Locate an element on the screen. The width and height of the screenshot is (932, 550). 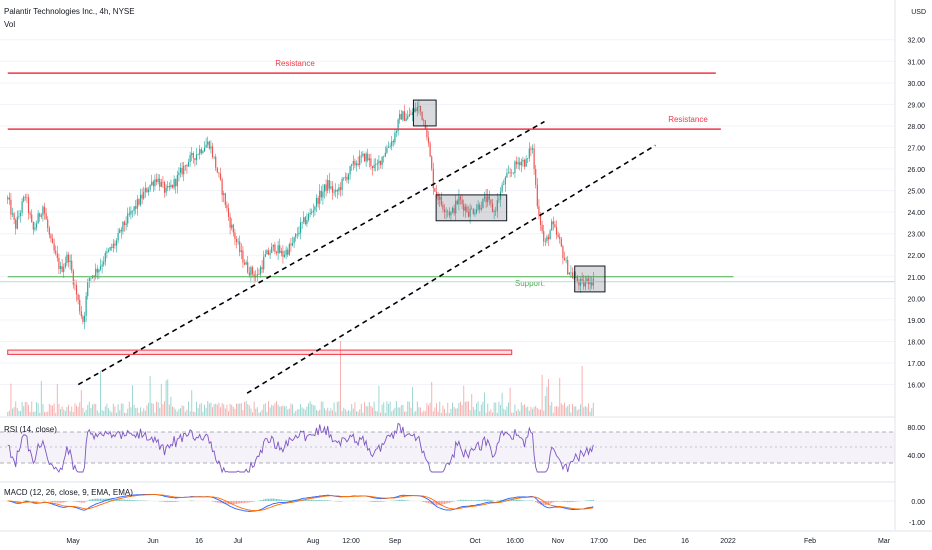
time-tick-label: Oct is located at coordinates (475, 541).